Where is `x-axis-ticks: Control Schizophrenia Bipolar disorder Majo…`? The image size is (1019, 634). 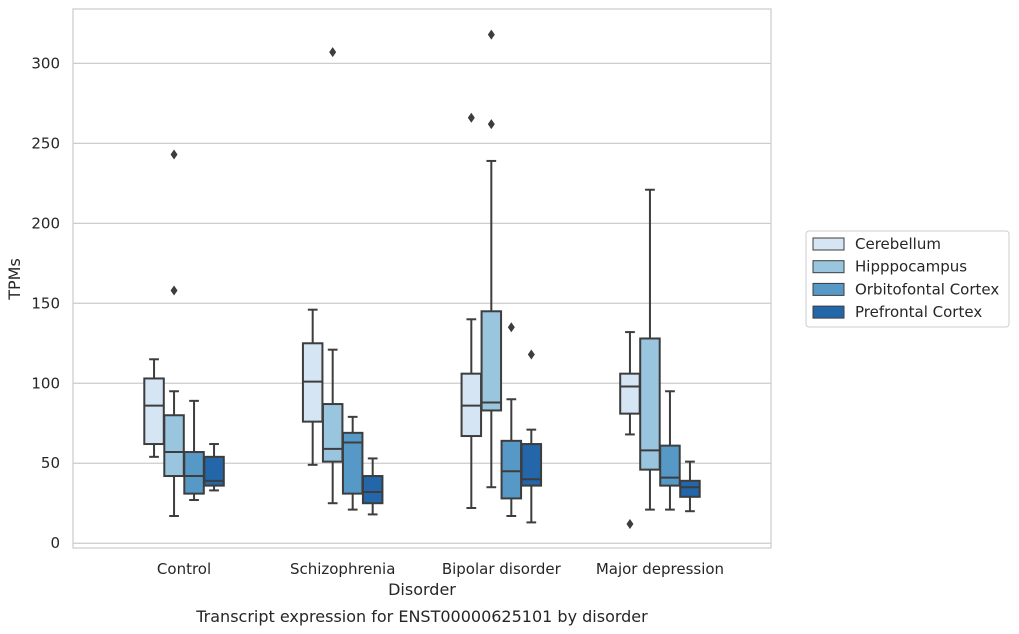
x-axis-ticks: Control Schizophrenia Bipolar disorder Majo… is located at coordinates (440, 569).